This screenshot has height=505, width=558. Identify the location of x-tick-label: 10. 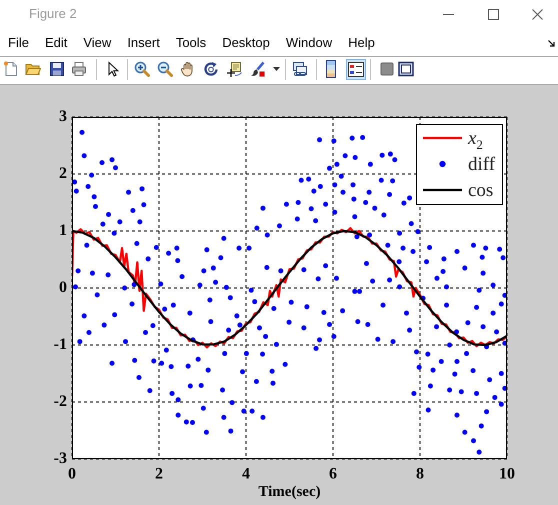
(507, 474).